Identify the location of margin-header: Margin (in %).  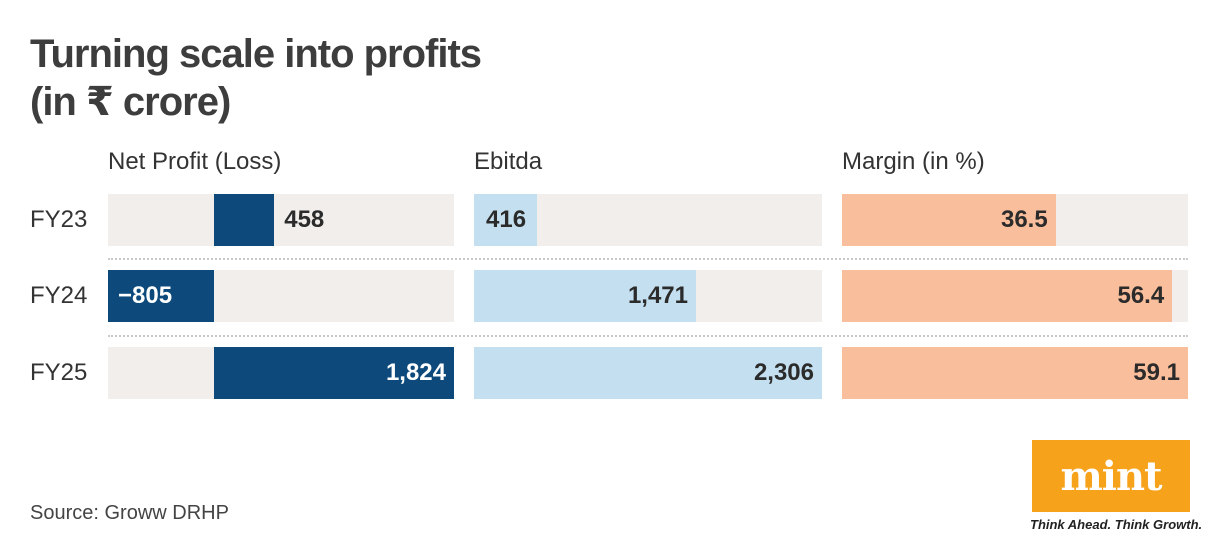
(913, 161).